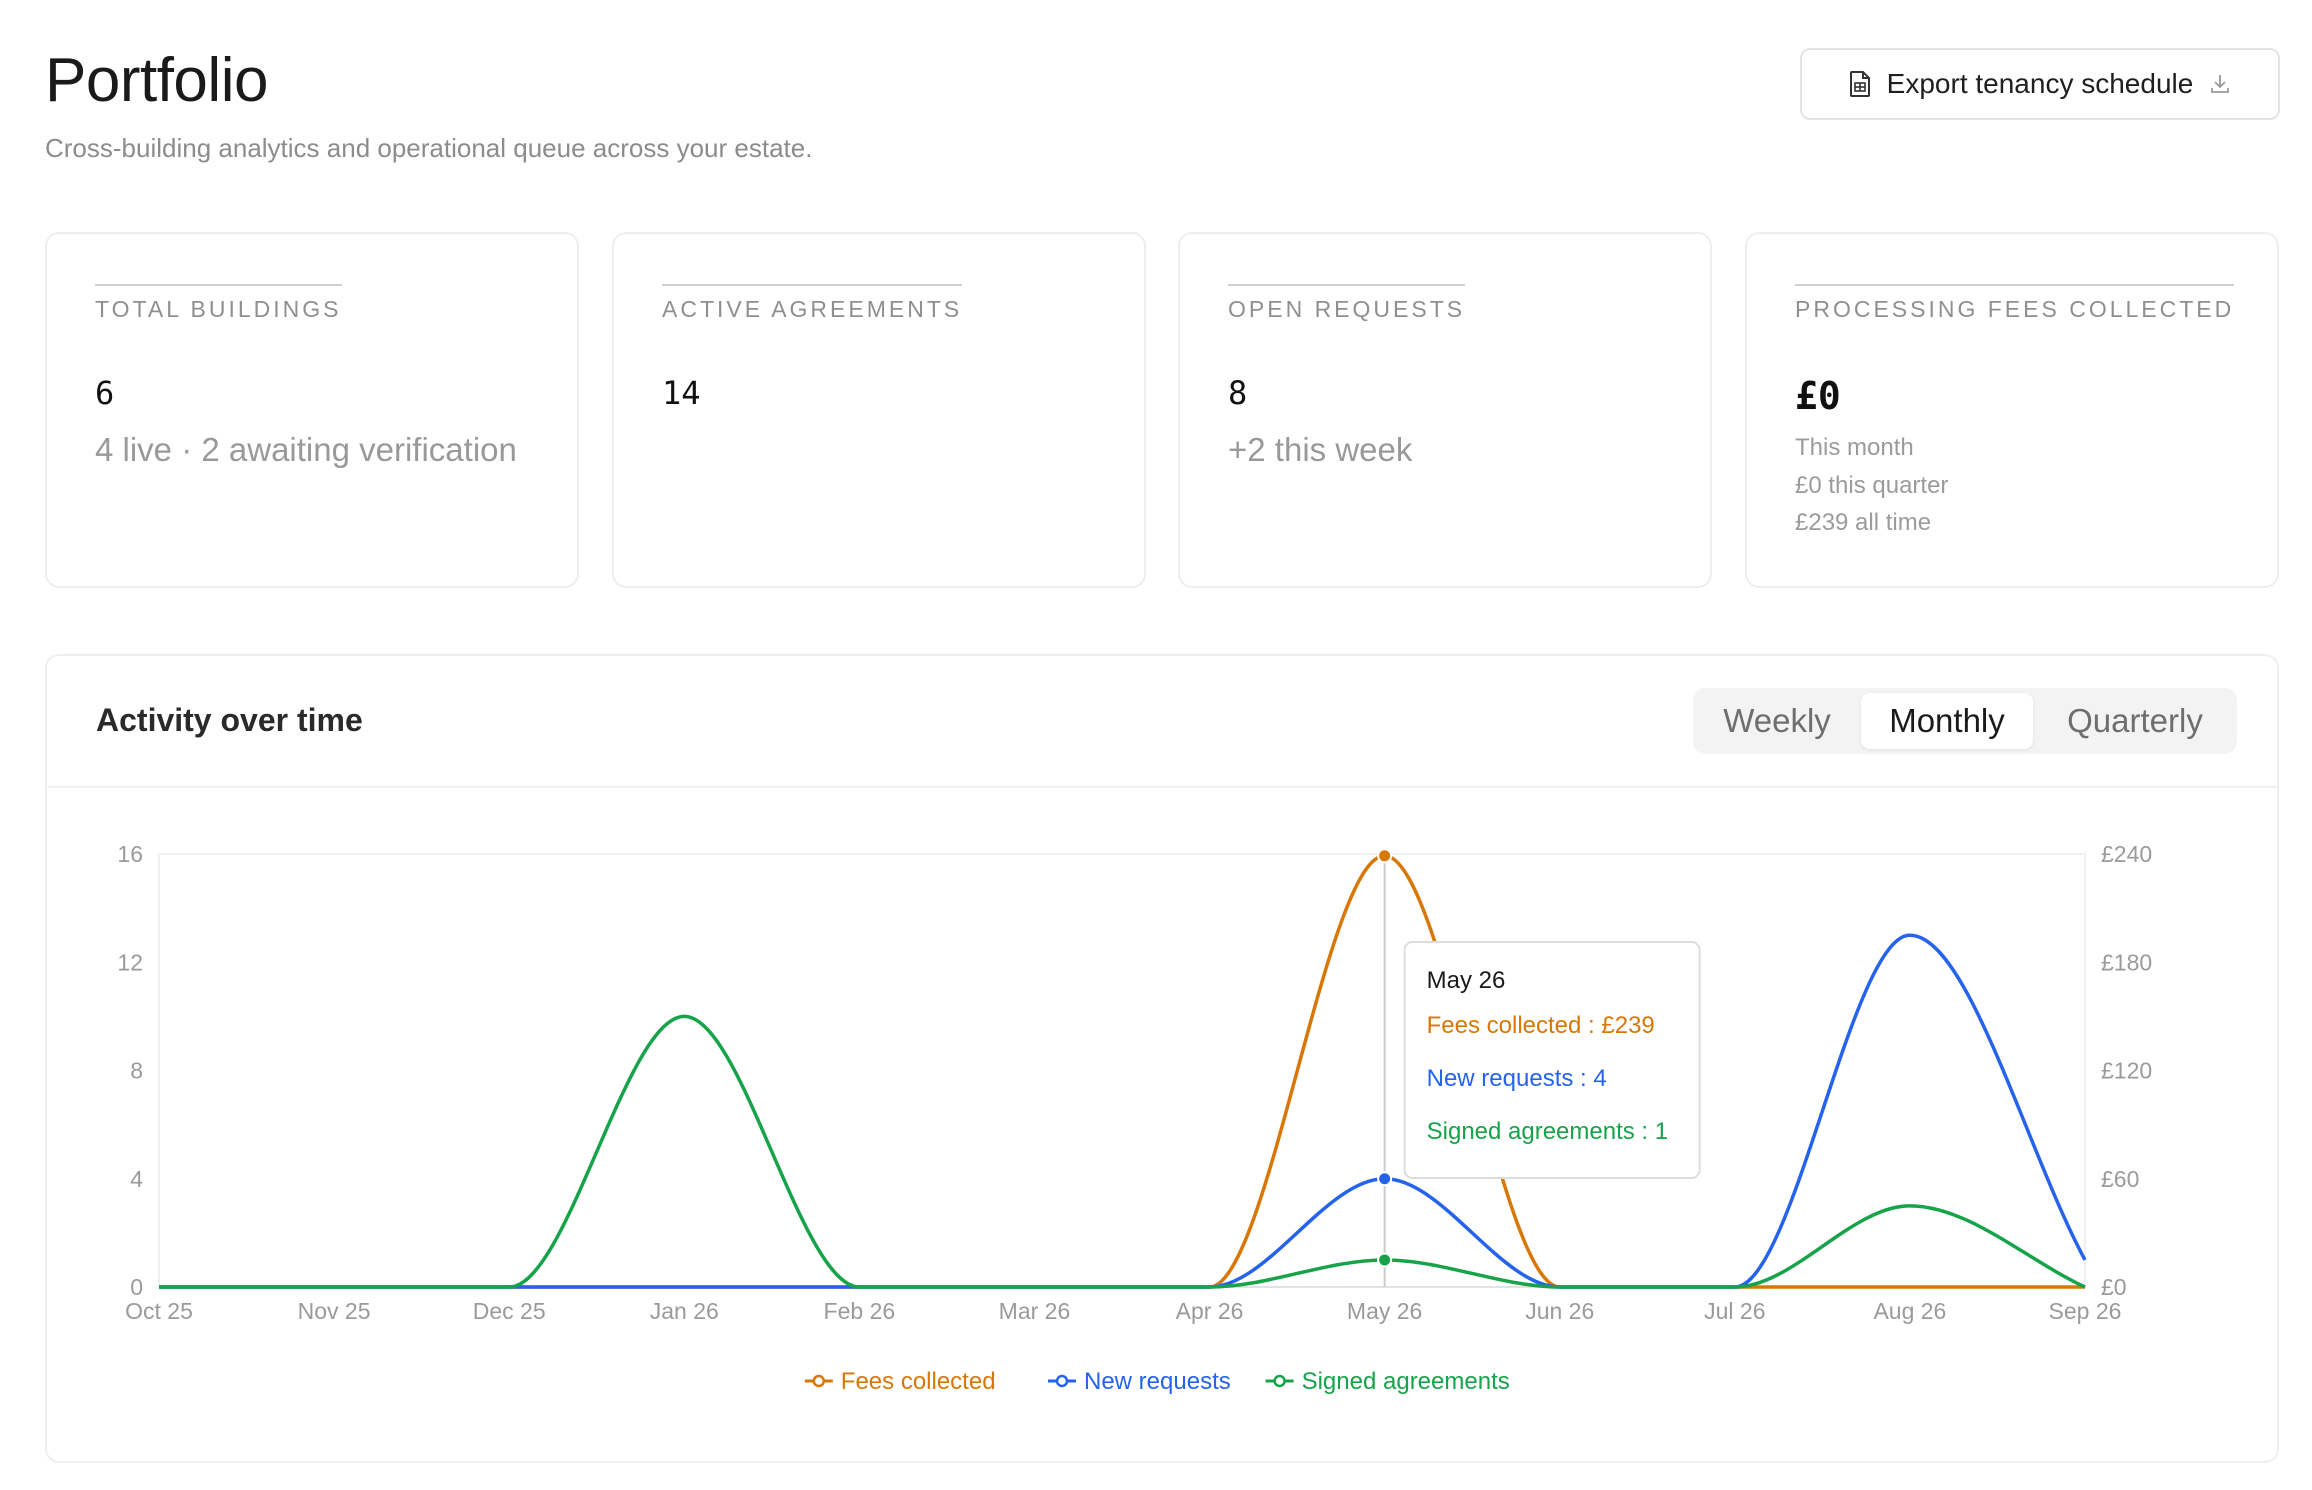  Describe the element at coordinates (509, 1311) in the screenshot. I see `x-tick-label: Dec 25` at that location.